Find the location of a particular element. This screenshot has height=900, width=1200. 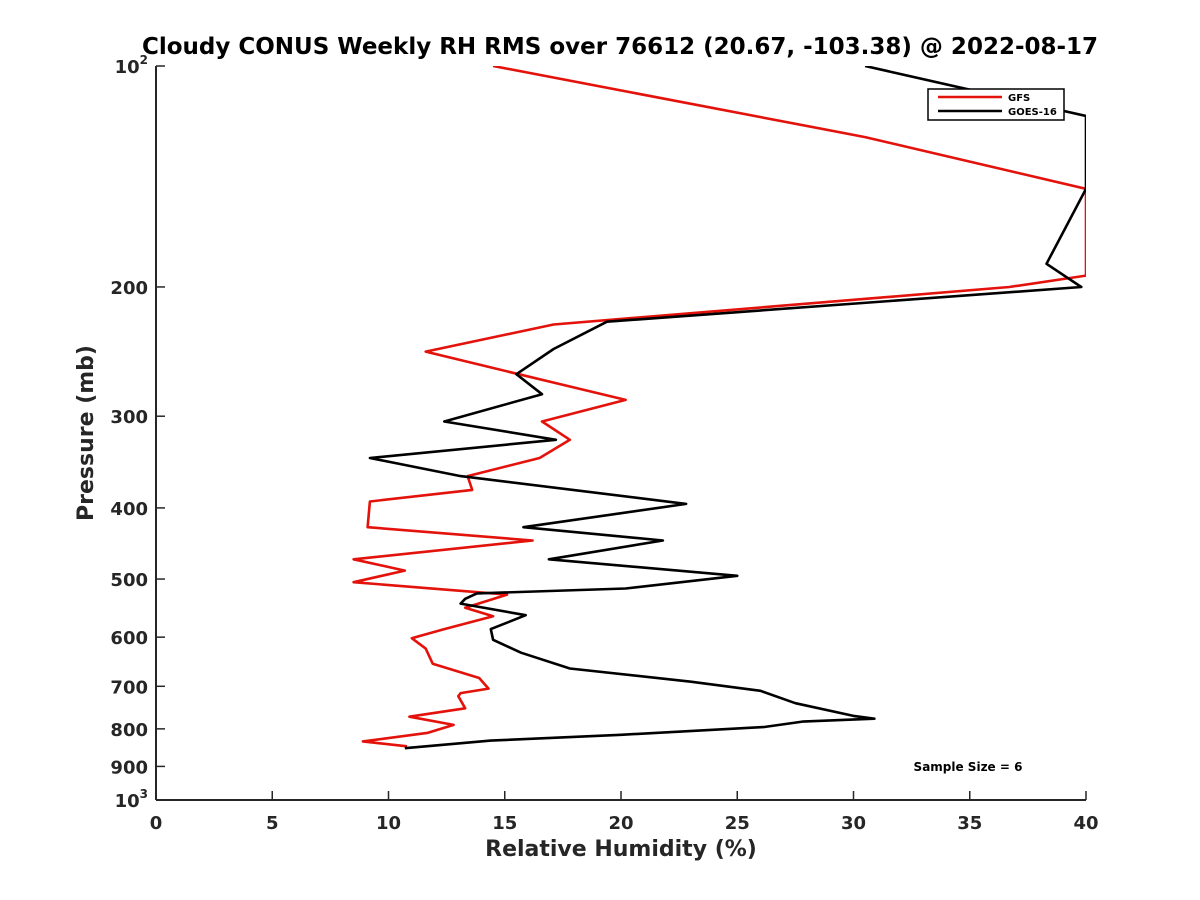

y-tick-label-400: 400 is located at coordinates (129, 509).